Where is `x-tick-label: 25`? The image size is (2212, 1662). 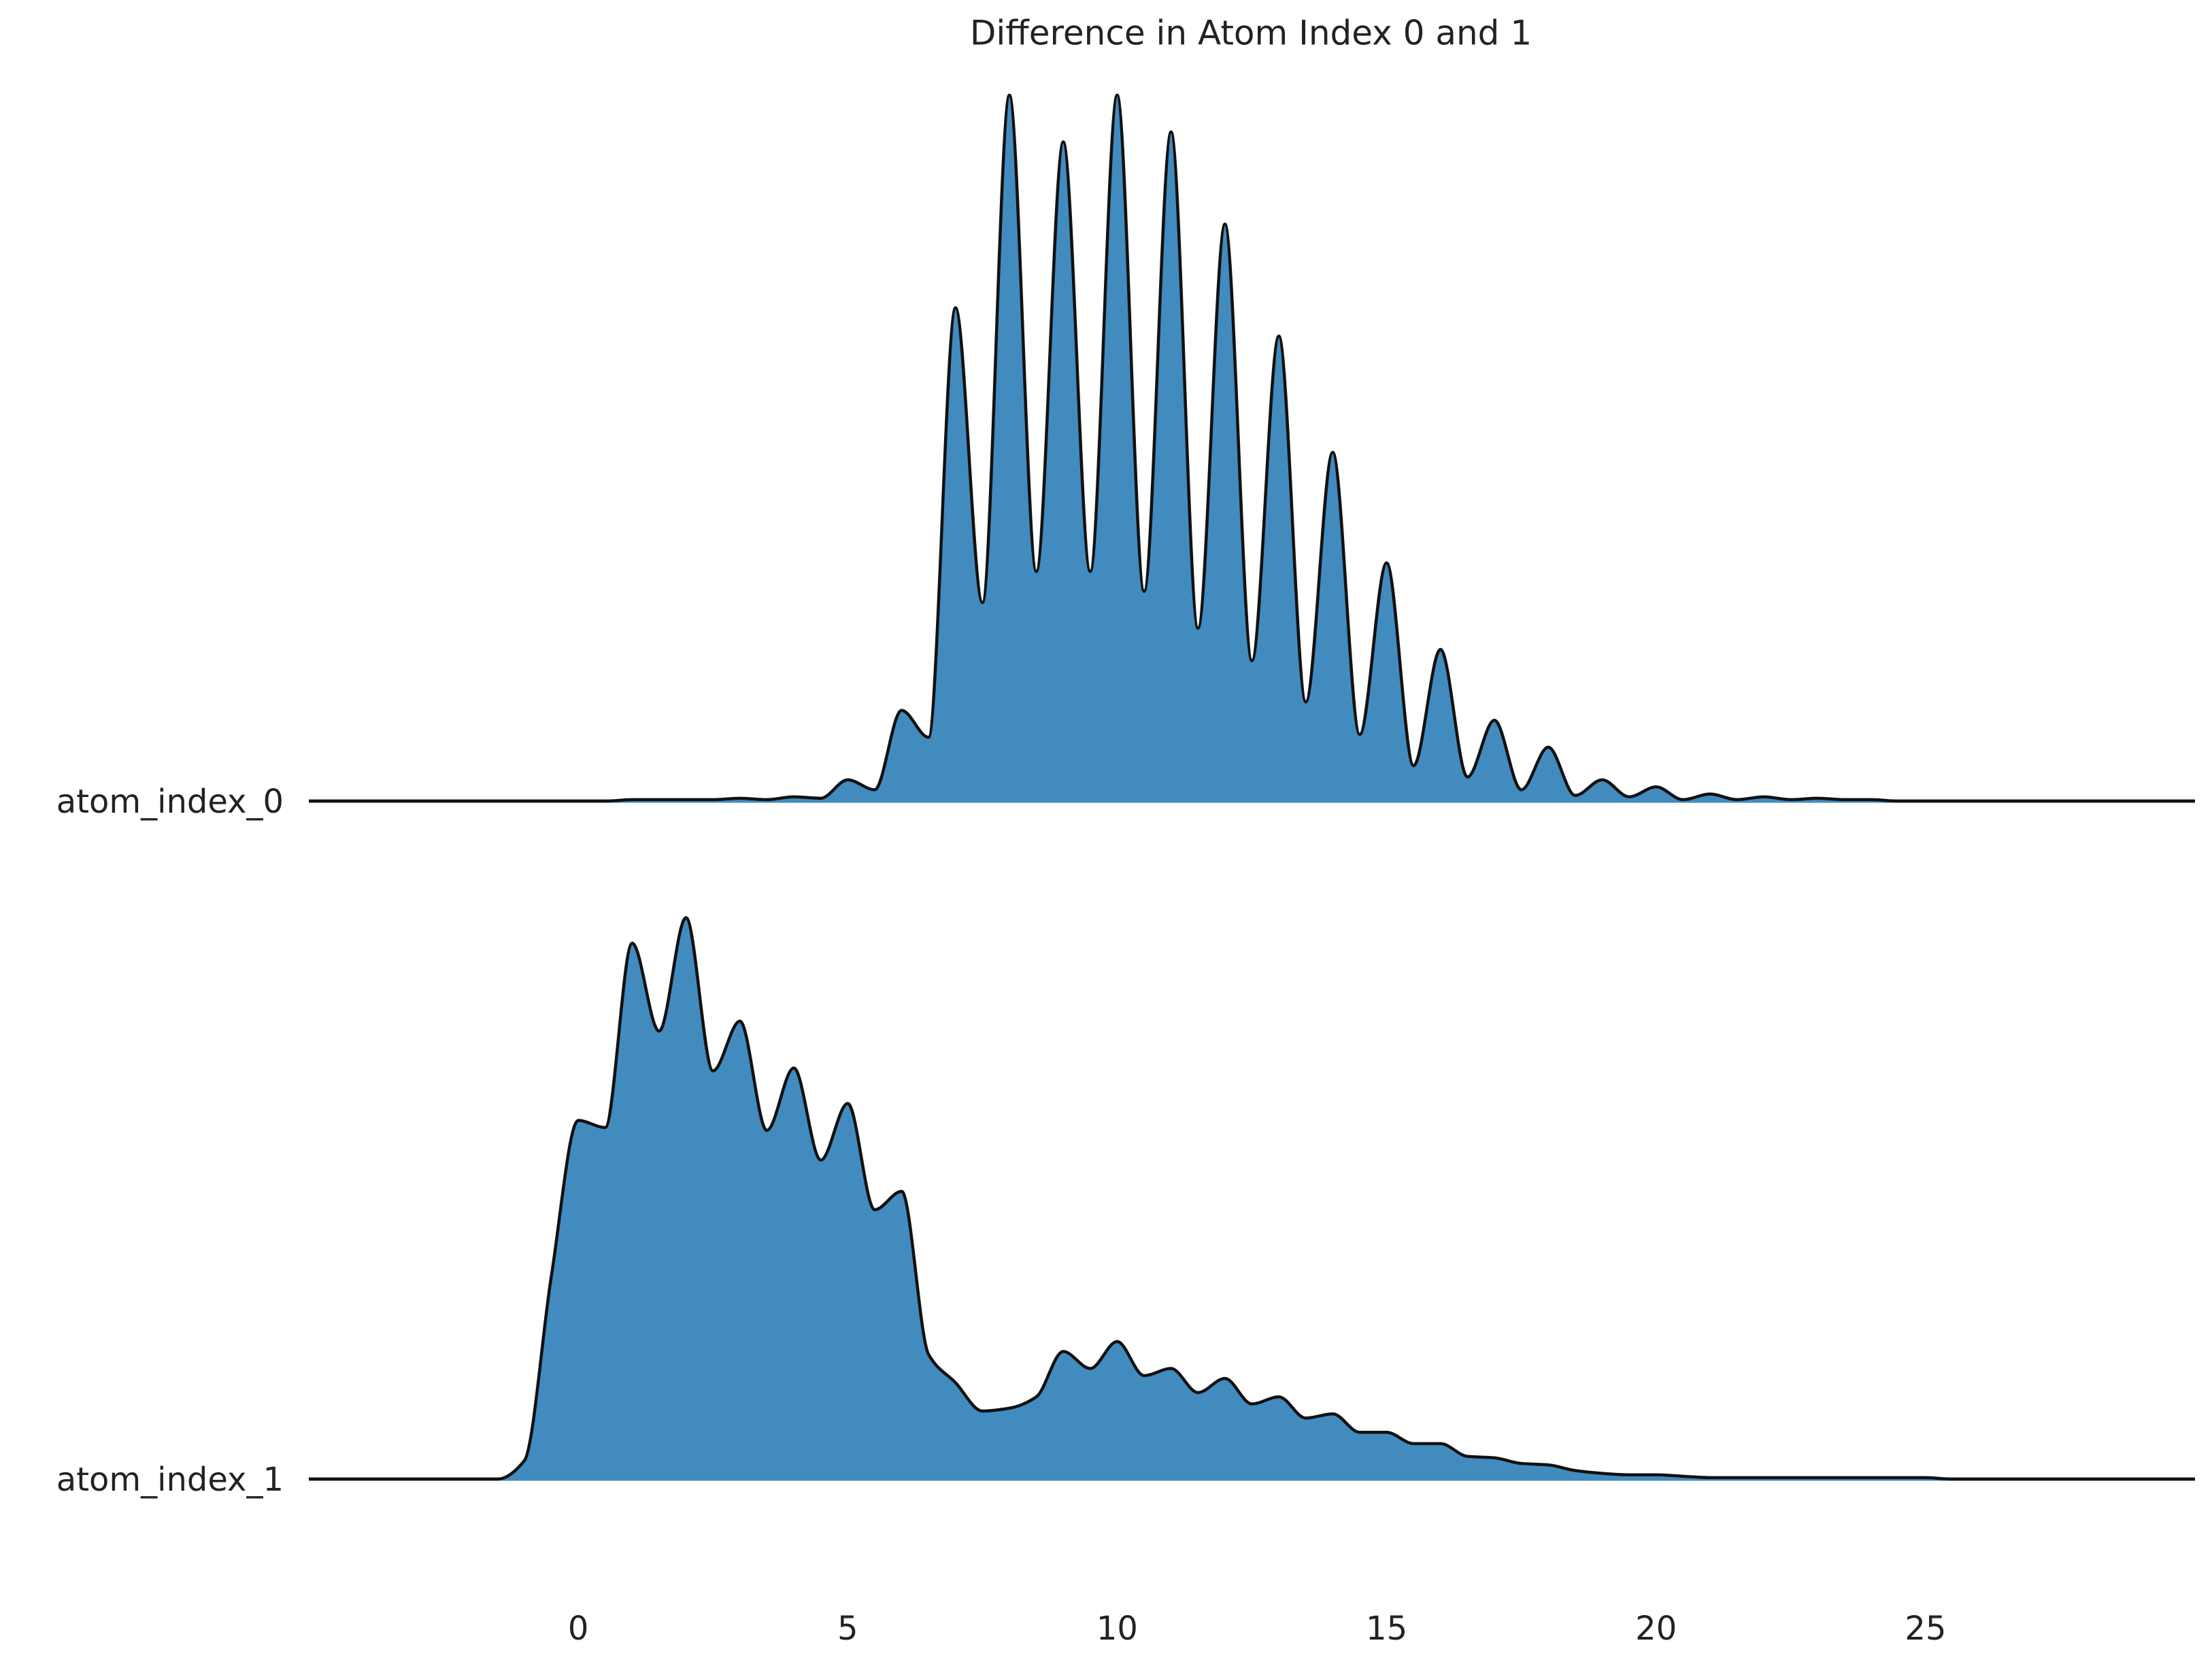
x-tick-label: 25 is located at coordinates (1926, 1629).